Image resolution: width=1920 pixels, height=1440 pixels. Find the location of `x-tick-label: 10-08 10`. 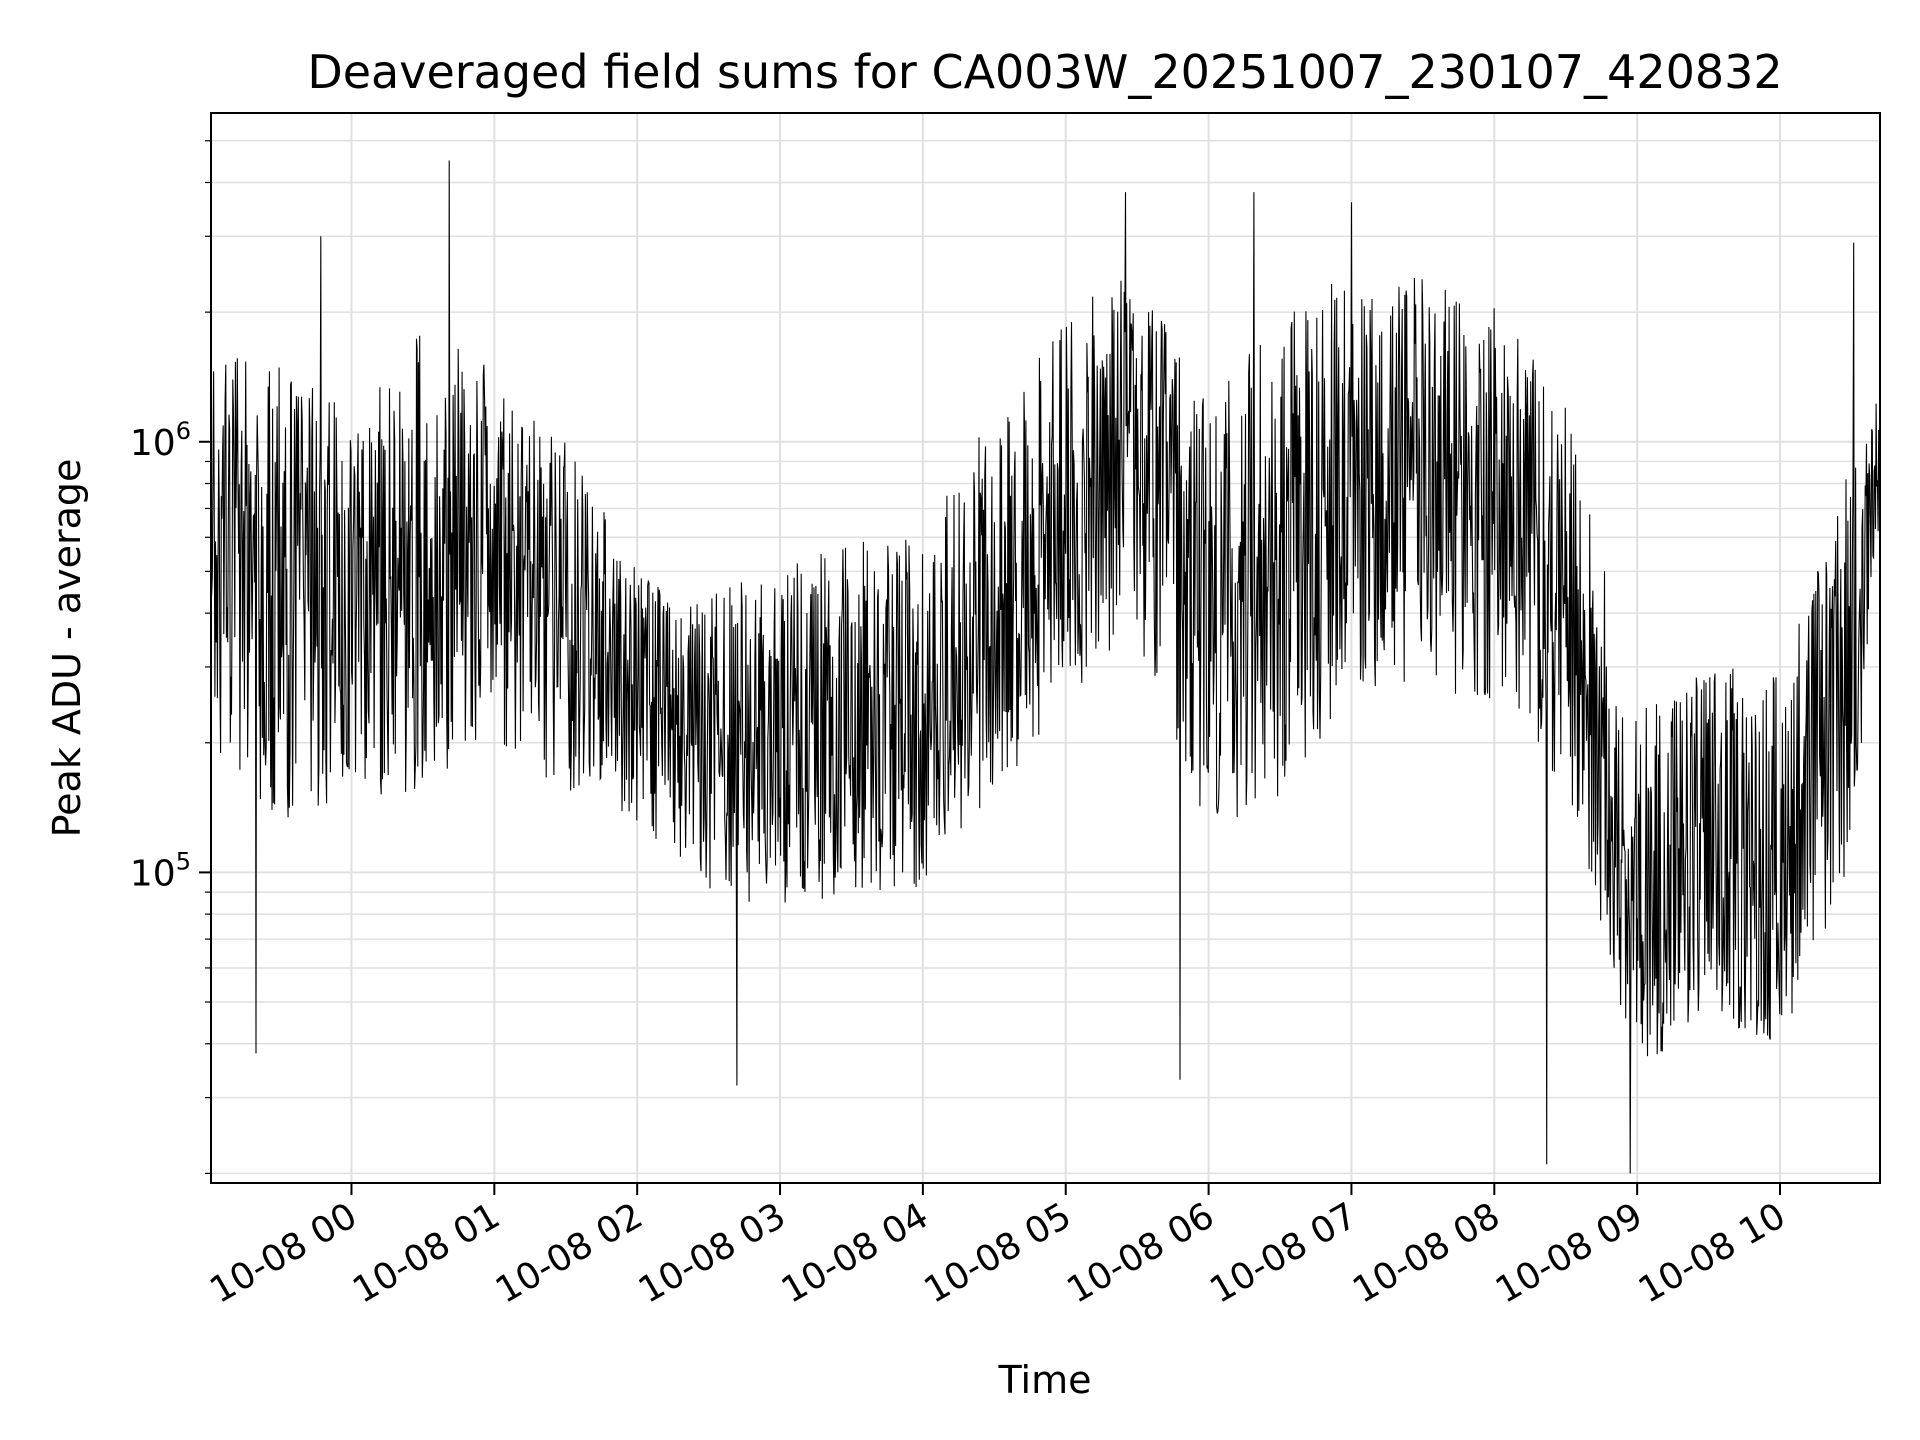

x-tick-label: 10-08 10 is located at coordinates (1712, 1253).